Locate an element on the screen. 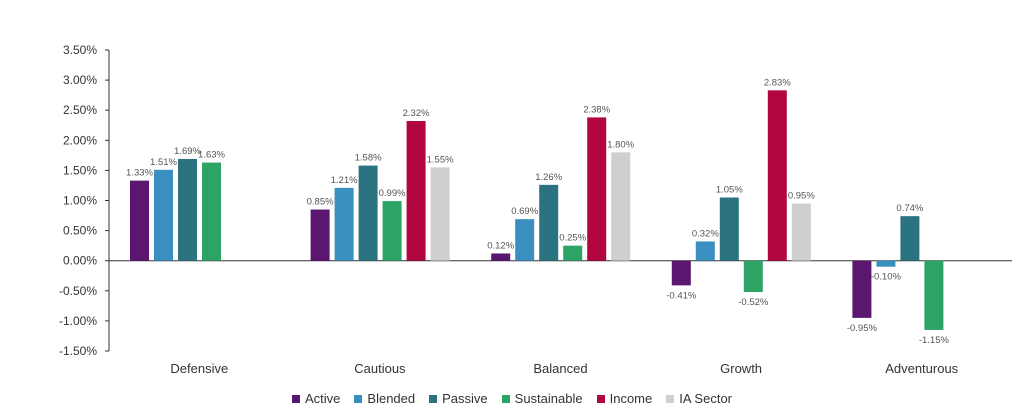 This screenshot has height=420, width=1024. data-label-income-growth: 2.83% is located at coordinates (777, 82).